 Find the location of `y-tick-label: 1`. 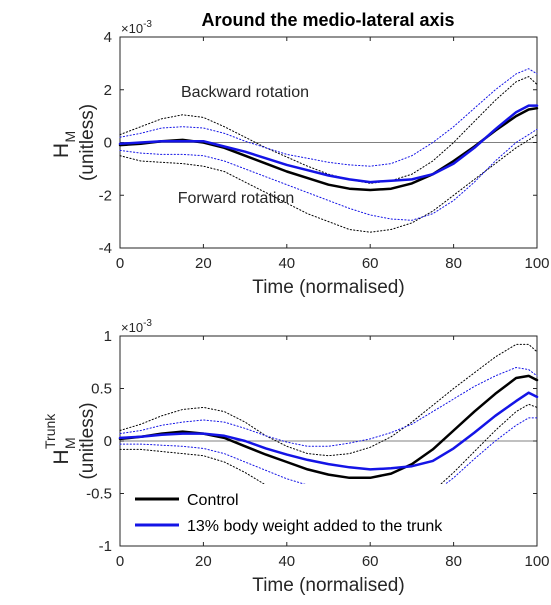

y-tick-label: 1 is located at coordinates (108, 336).